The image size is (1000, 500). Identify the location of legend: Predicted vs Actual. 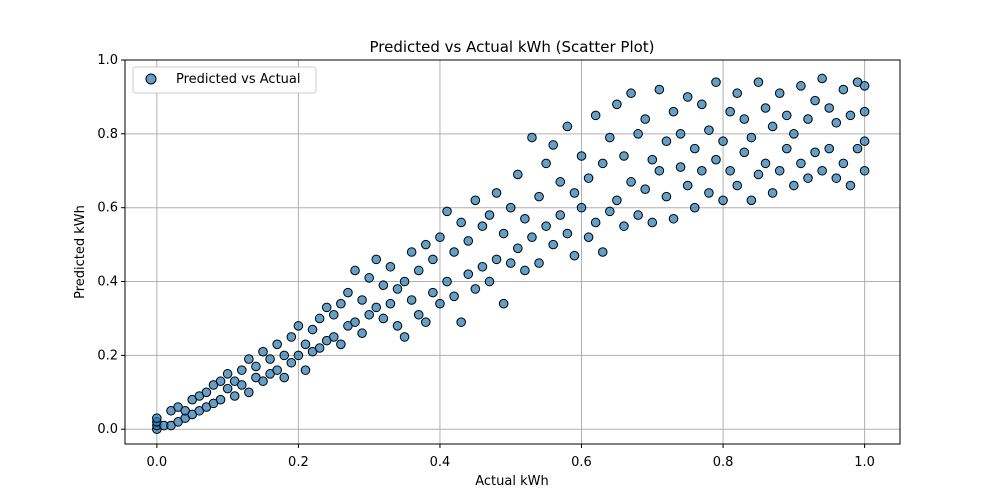
(224, 80).